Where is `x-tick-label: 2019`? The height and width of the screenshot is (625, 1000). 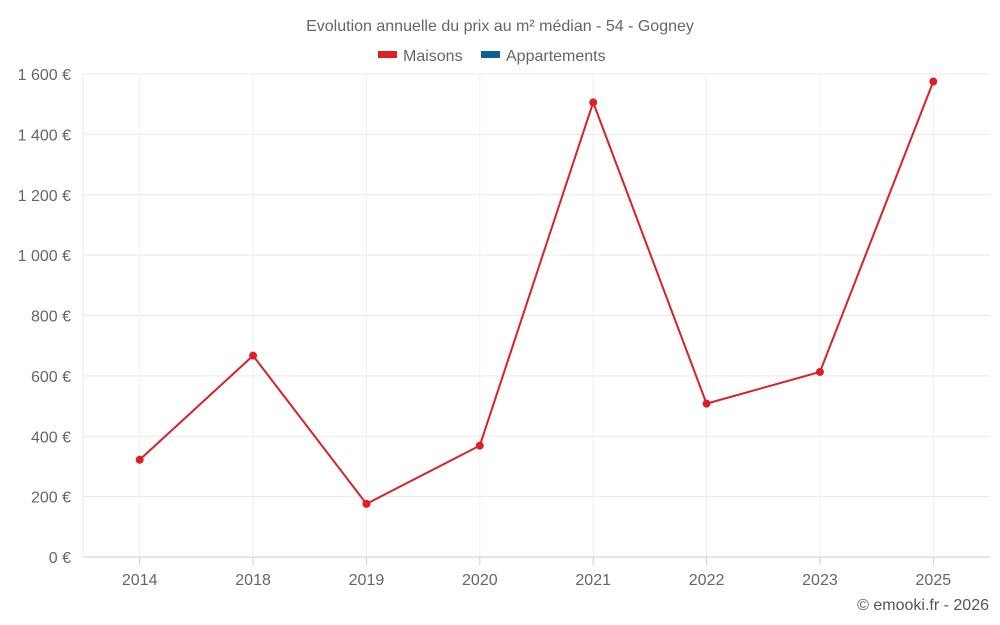
x-tick-label: 2019 is located at coordinates (367, 580).